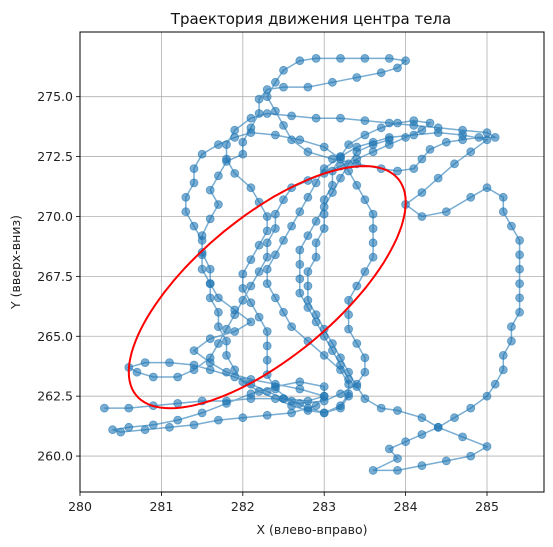 This screenshot has width=553, height=547. Describe the element at coordinates (324, 506) in the screenshot. I see `x-tick-label: 283` at that location.